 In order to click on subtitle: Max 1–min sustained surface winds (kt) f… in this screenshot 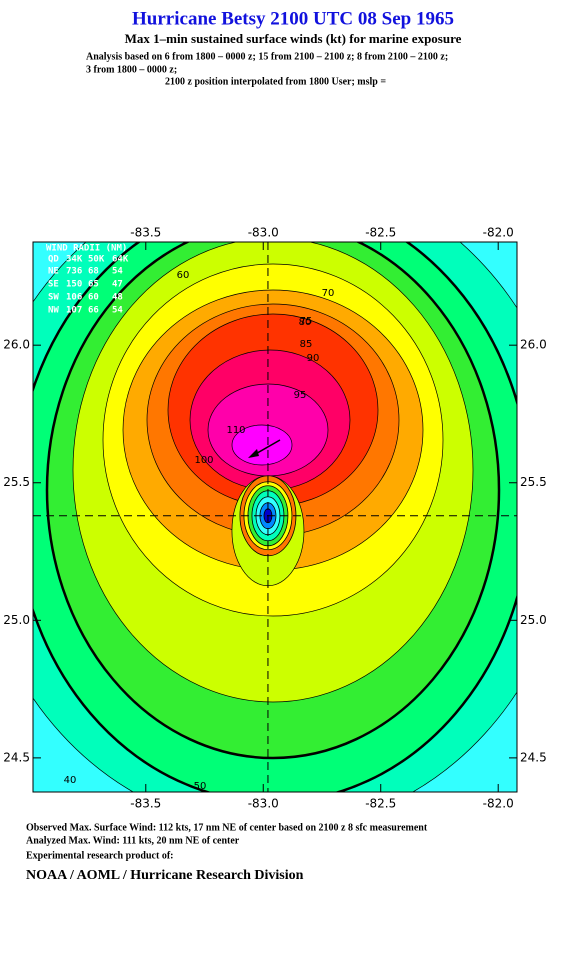, I will do `click(293, 38)`.